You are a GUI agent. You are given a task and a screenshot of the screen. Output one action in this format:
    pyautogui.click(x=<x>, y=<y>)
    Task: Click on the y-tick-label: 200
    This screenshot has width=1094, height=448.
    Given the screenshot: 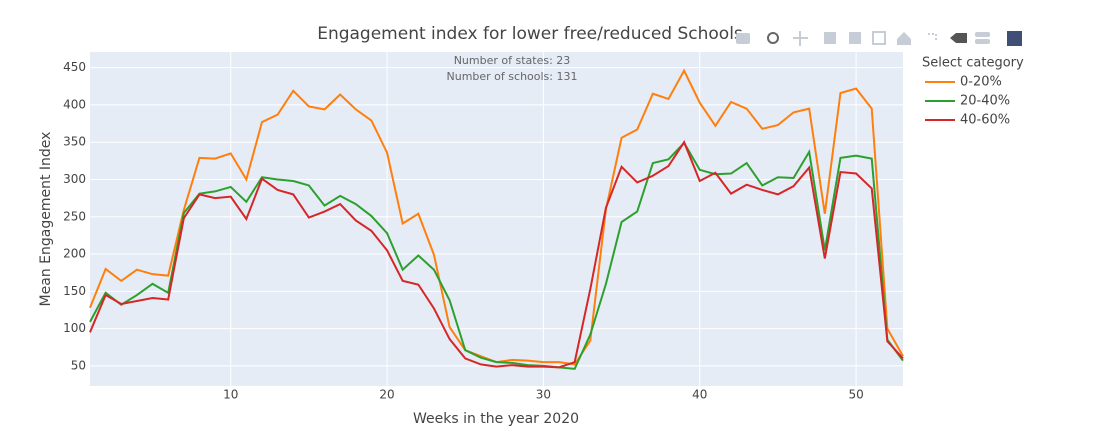 What is the action you would take?
    pyautogui.click(x=74, y=254)
    